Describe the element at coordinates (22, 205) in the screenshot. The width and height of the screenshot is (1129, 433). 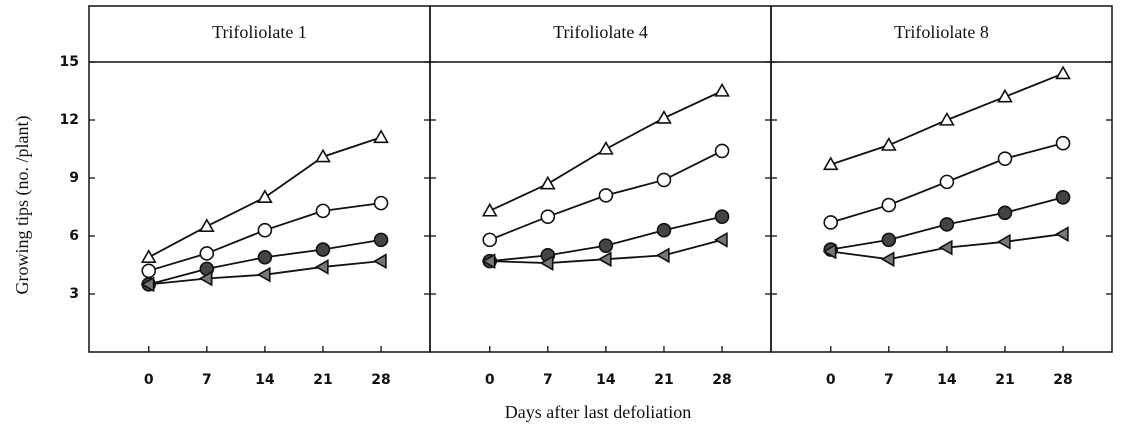
I see `y-axis-label: Growing tips (no. /plant)` at that location.